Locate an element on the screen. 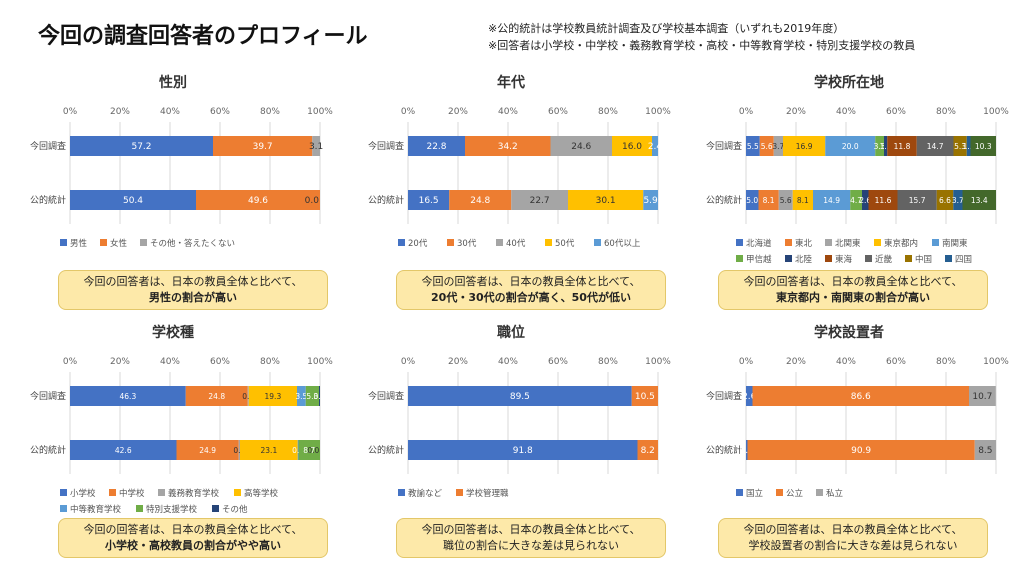 The width and height of the screenshot is (1024, 576). x-tick-label: 100% is located at coordinates (320, 362).